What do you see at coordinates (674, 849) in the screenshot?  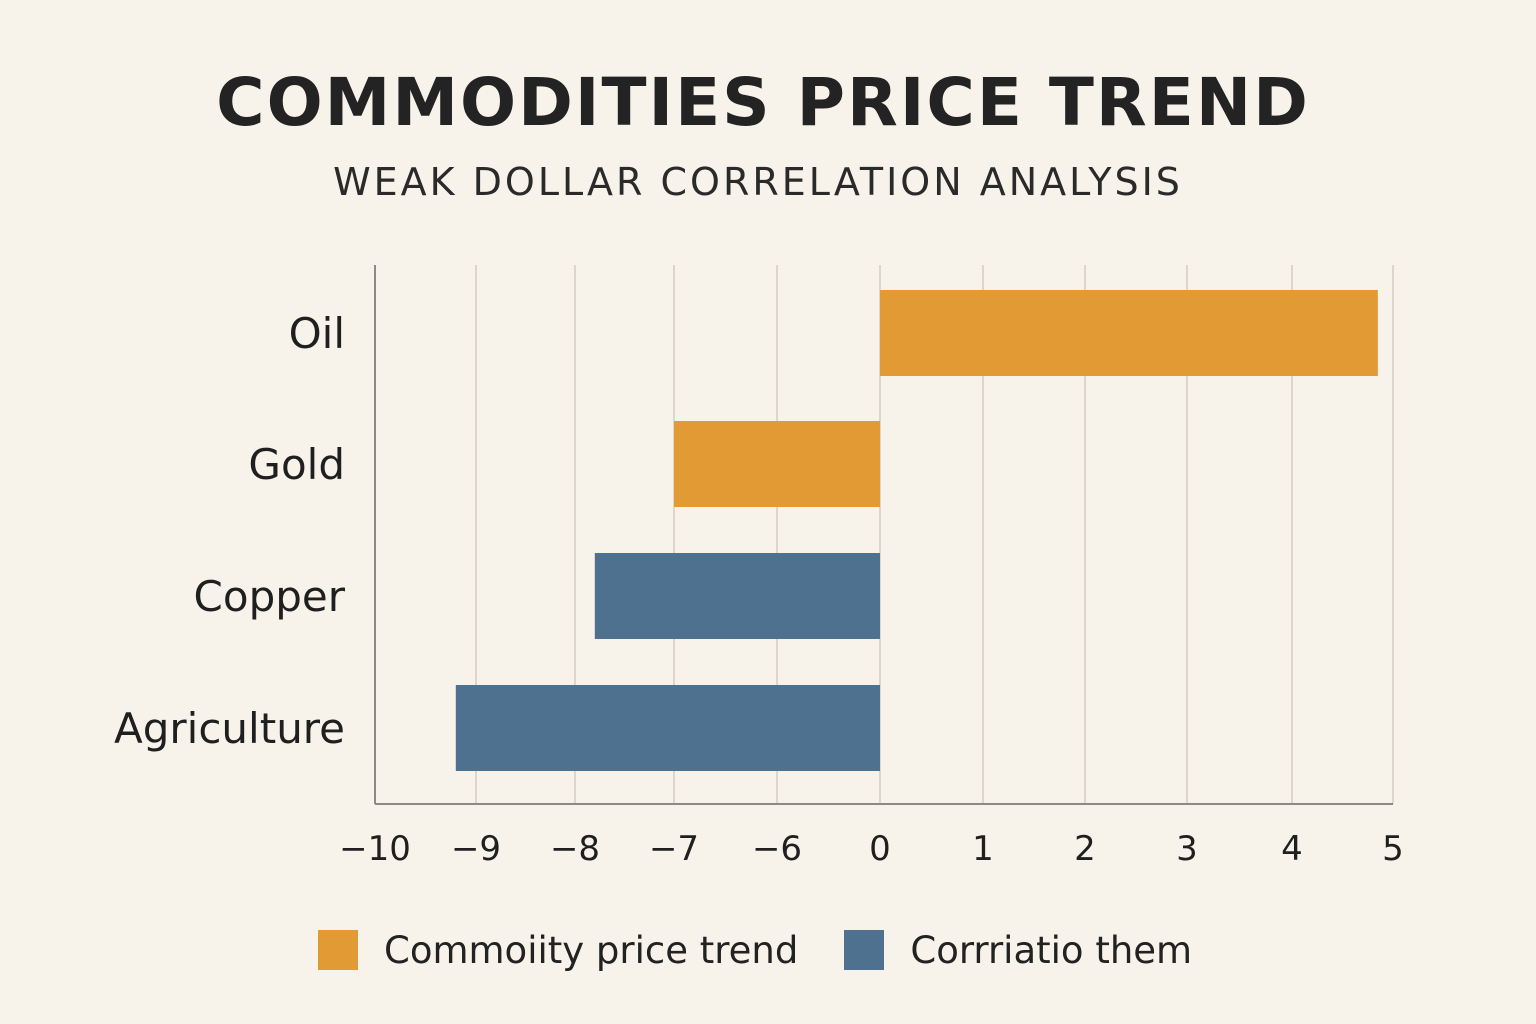 I see `x-tick-label: −7` at bounding box center [674, 849].